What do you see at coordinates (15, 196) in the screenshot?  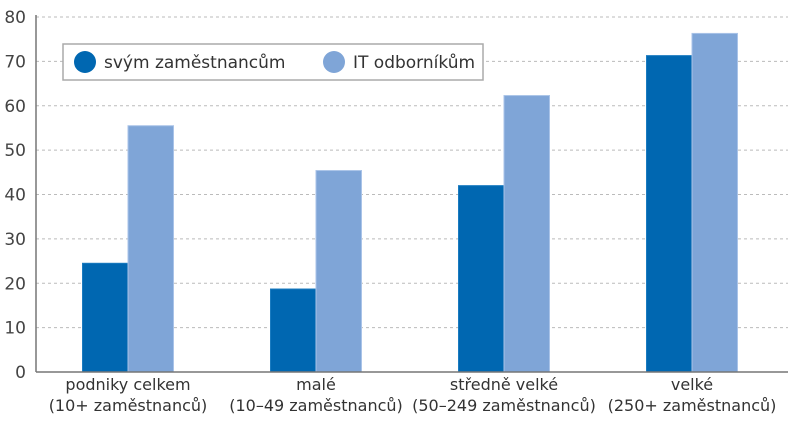 I see `y-tick-label: 40` at bounding box center [15, 196].